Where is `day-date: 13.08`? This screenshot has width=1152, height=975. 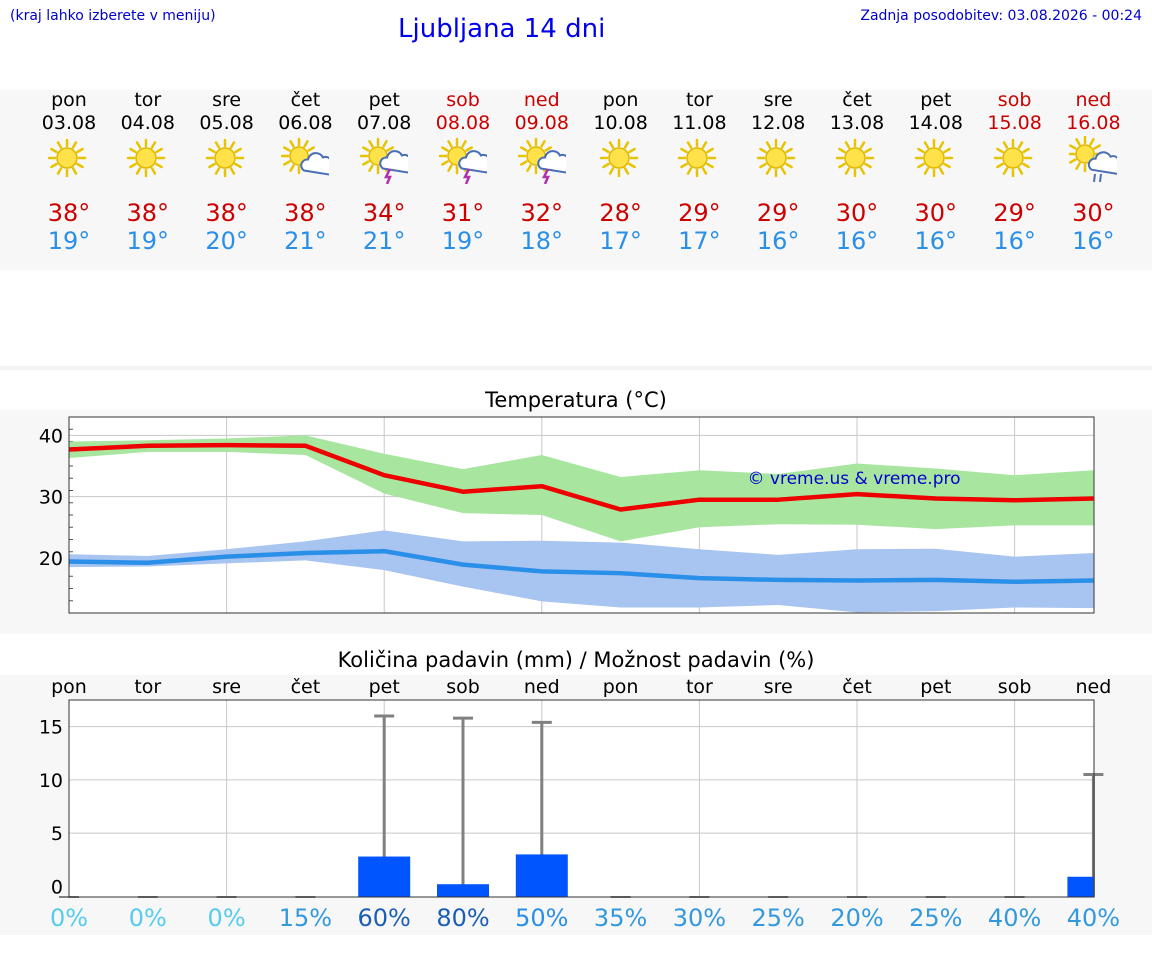 day-date: 13.08 is located at coordinates (857, 123).